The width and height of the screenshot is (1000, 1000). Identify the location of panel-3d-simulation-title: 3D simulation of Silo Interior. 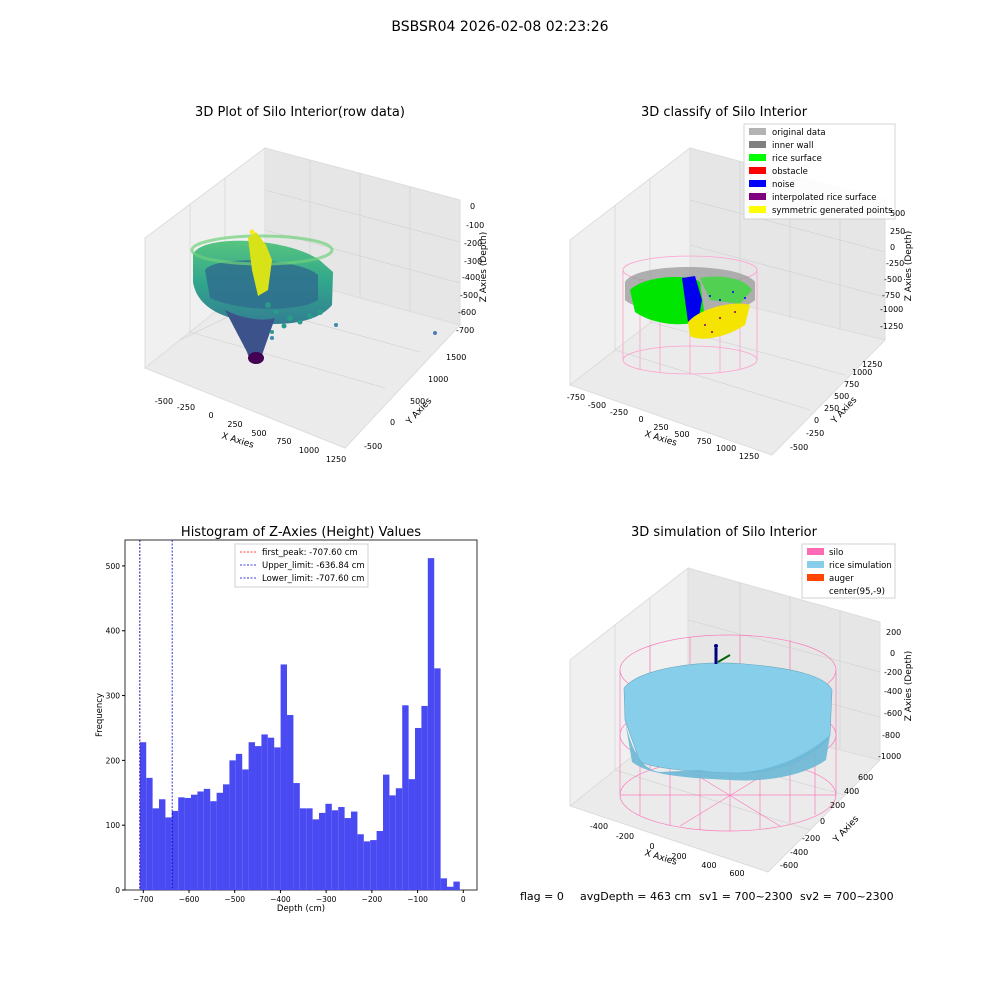
(724, 532).